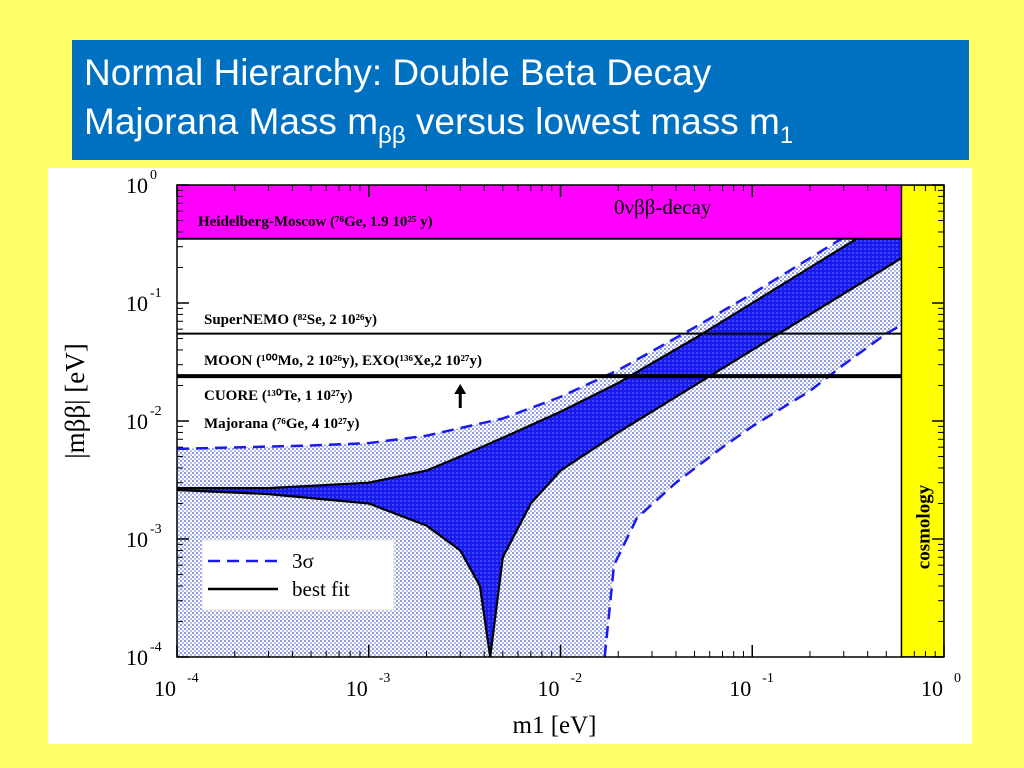  What do you see at coordinates (278, 396) in the screenshot?
I see `experiment-label-2: CUORE (¹³⁰Te, 1 10²⁷y)` at bounding box center [278, 396].